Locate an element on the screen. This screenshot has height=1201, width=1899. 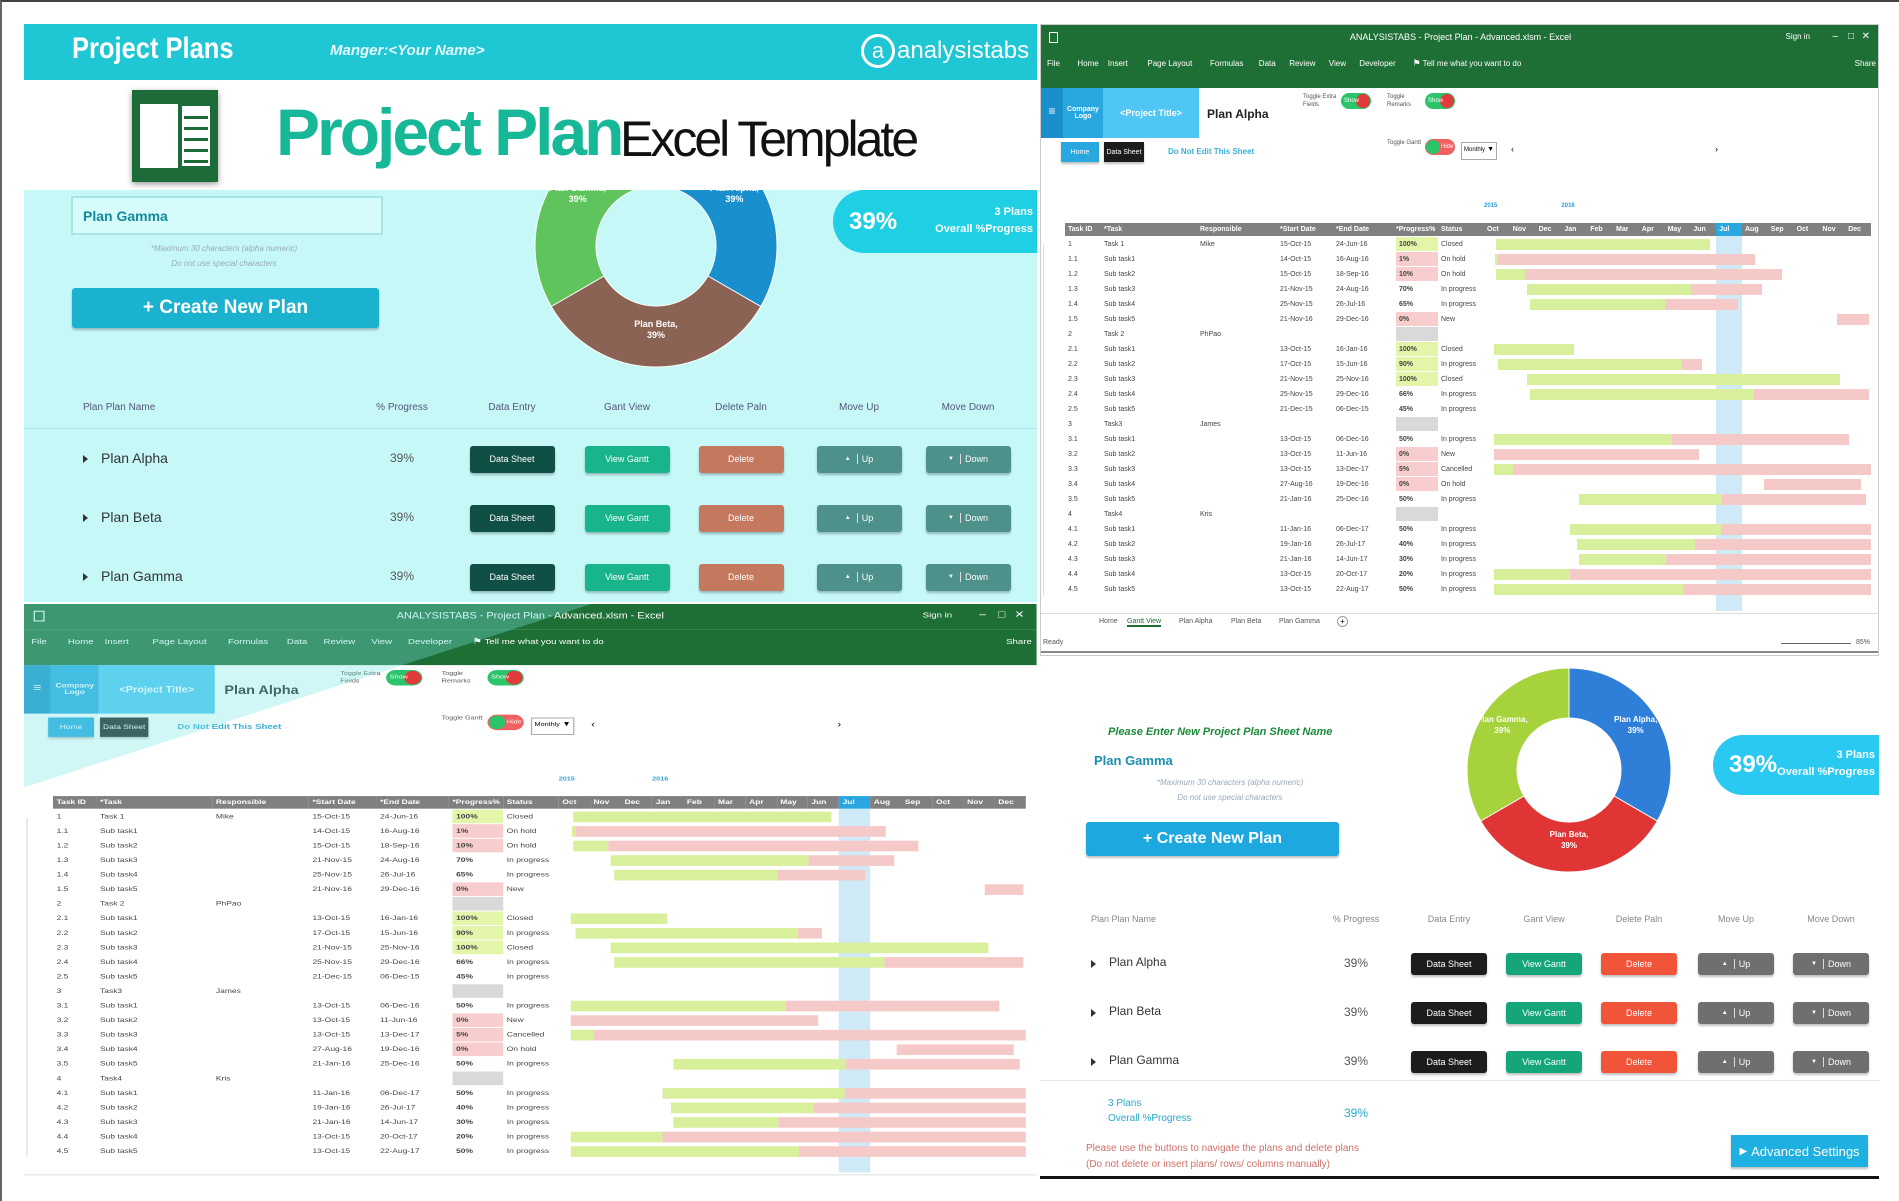
menu-insert: Insert is located at coordinates (116, 641).